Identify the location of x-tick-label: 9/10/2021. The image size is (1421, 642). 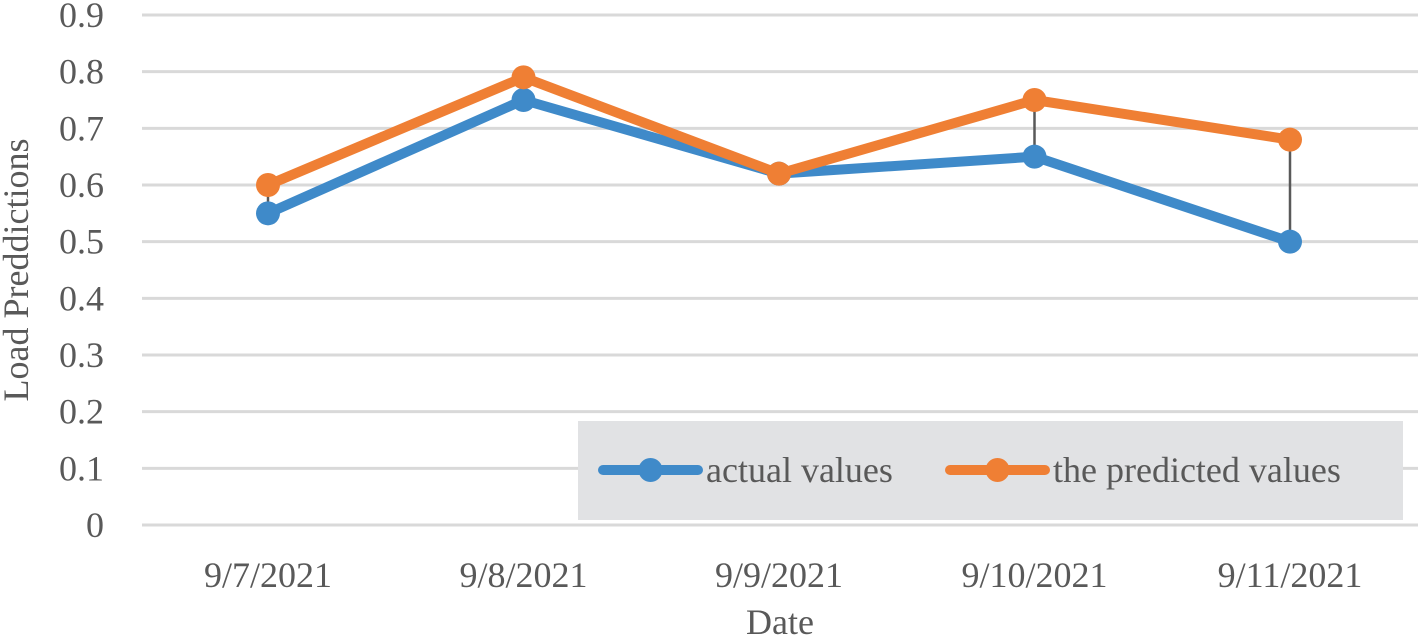
(1034, 575).